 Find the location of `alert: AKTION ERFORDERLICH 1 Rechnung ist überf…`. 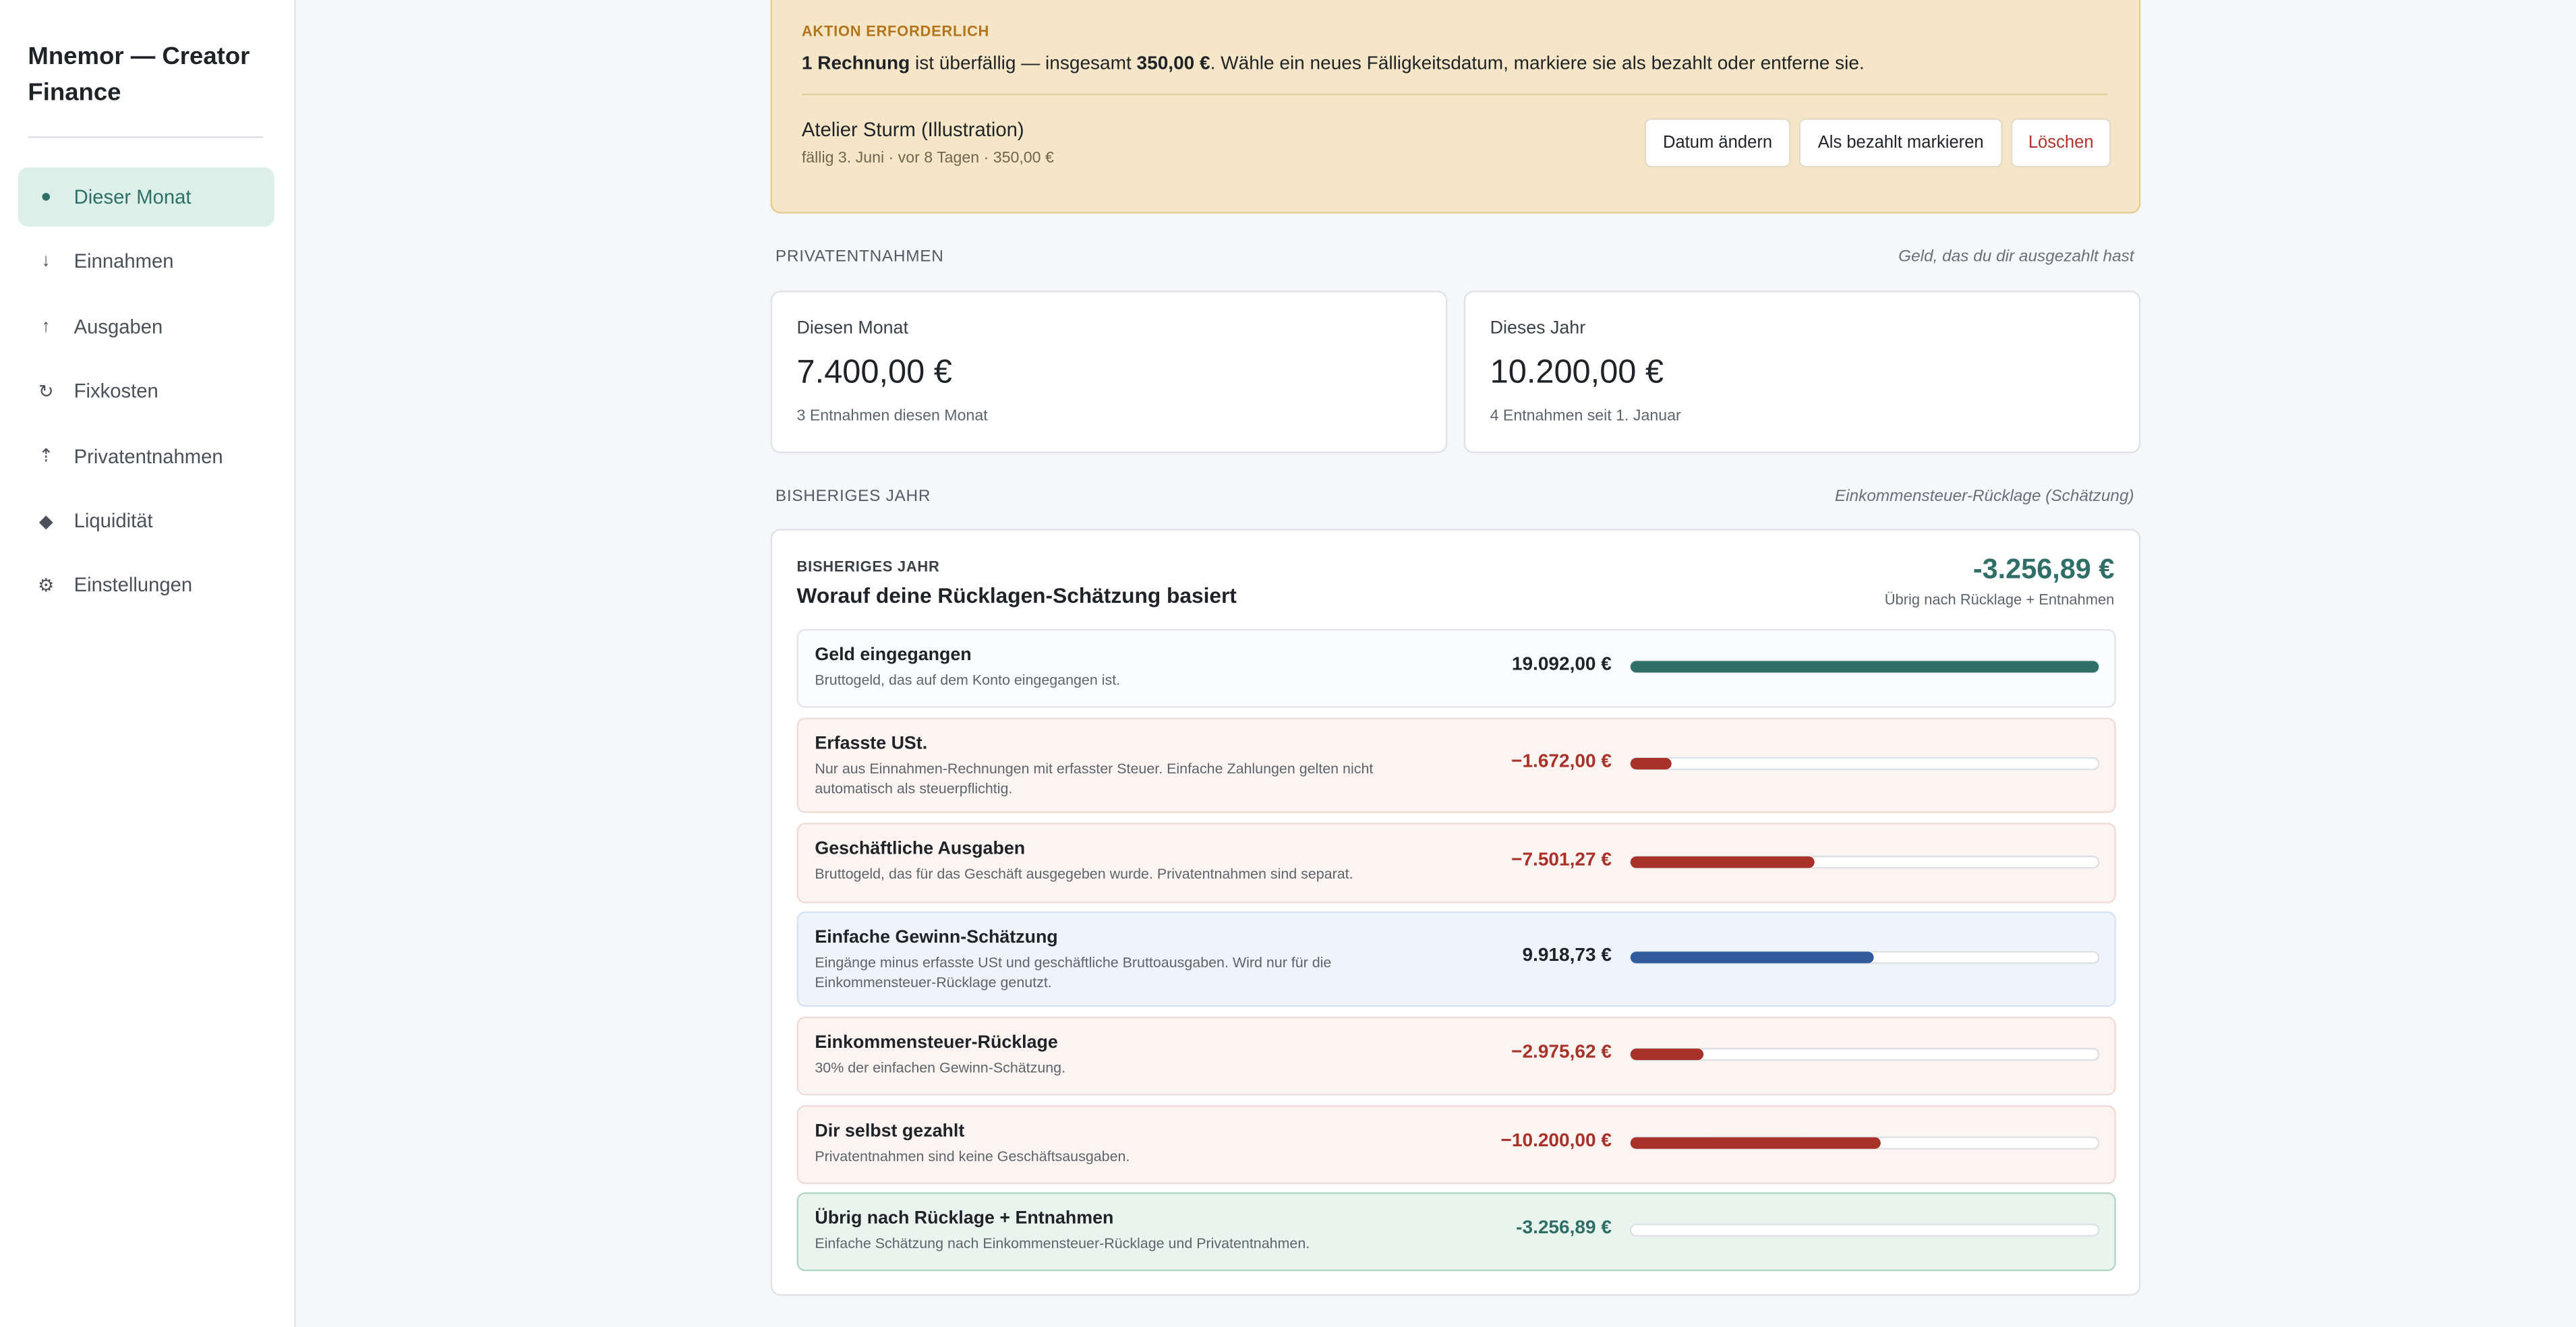

alert: AKTION ERFORDERLICH 1 Rechnung ist überf… is located at coordinates (1456, 107).